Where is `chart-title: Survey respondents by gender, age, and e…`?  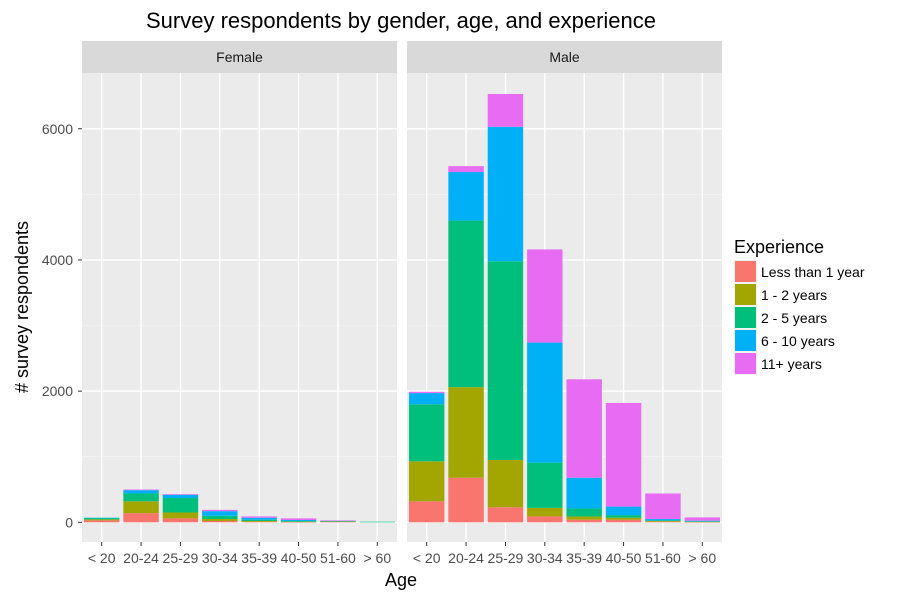
chart-title: Survey respondents by gender, age, and e… is located at coordinates (401, 20).